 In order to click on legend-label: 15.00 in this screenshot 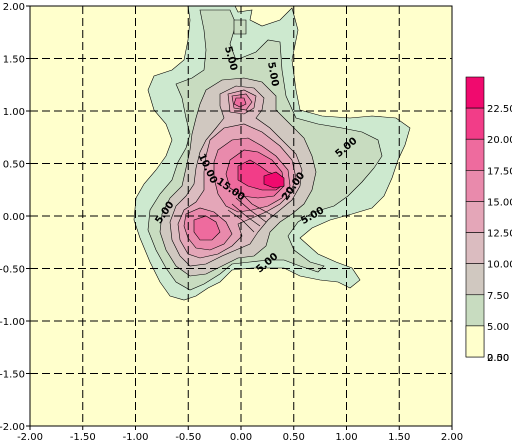, I will do `click(499, 202)`.